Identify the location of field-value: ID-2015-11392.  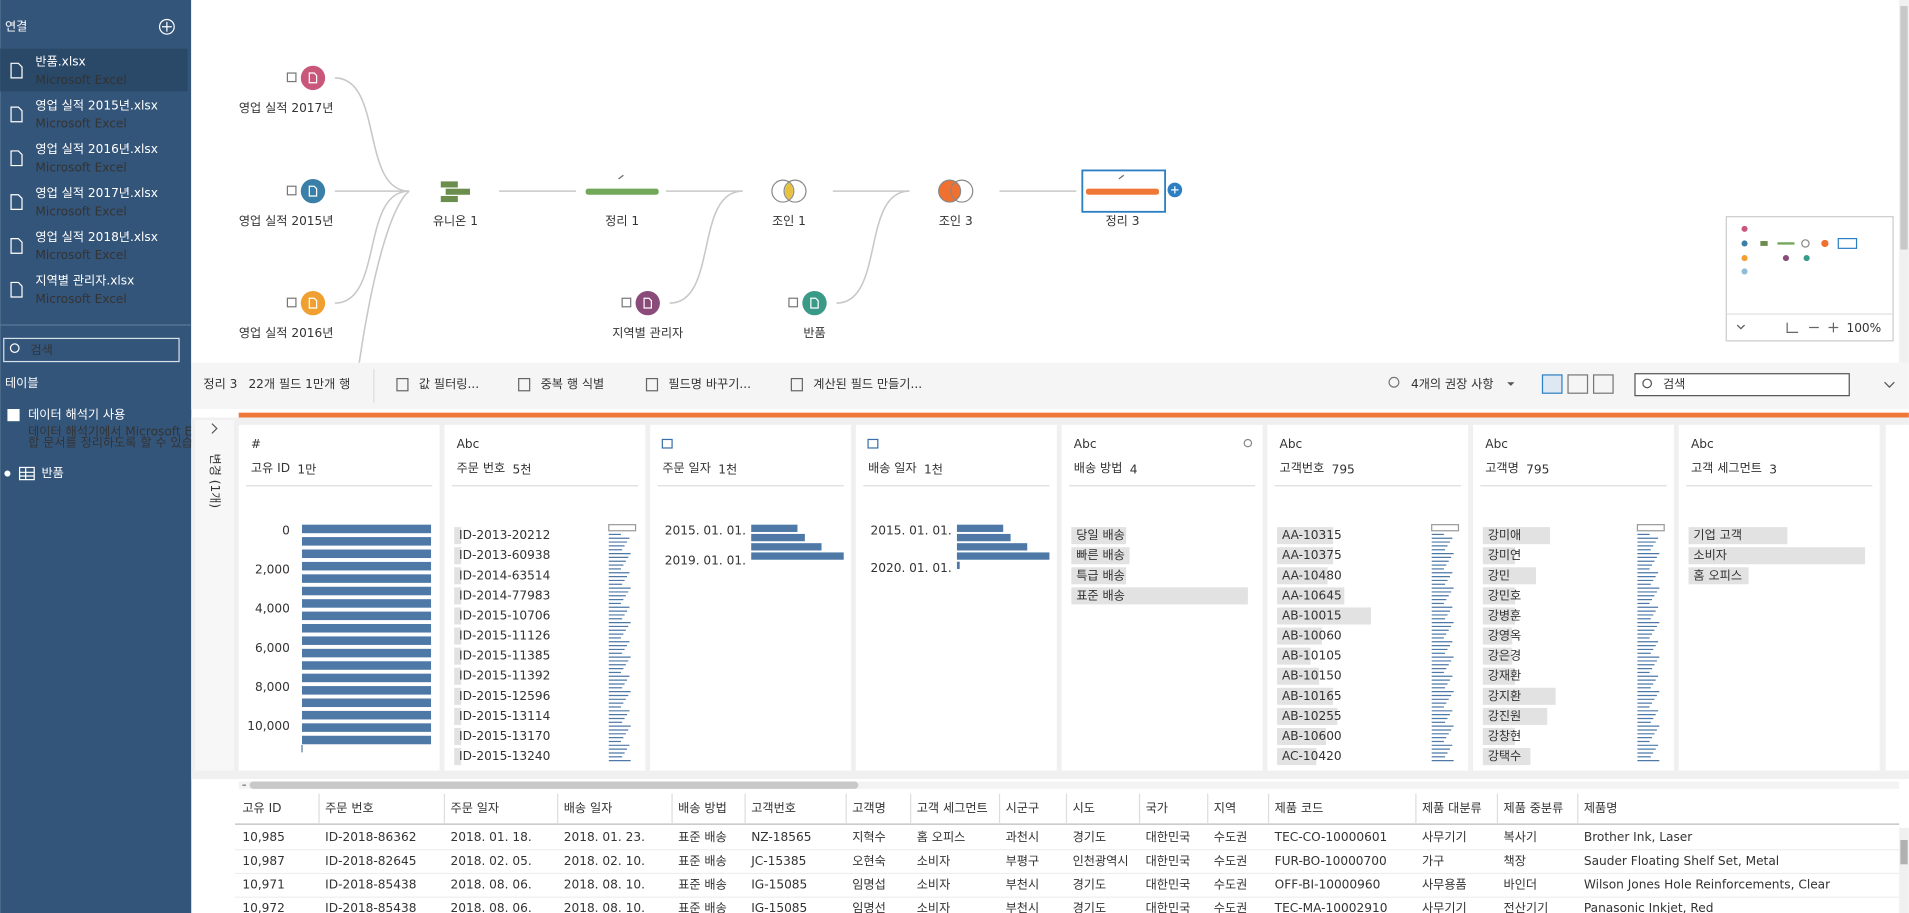
(504, 676).